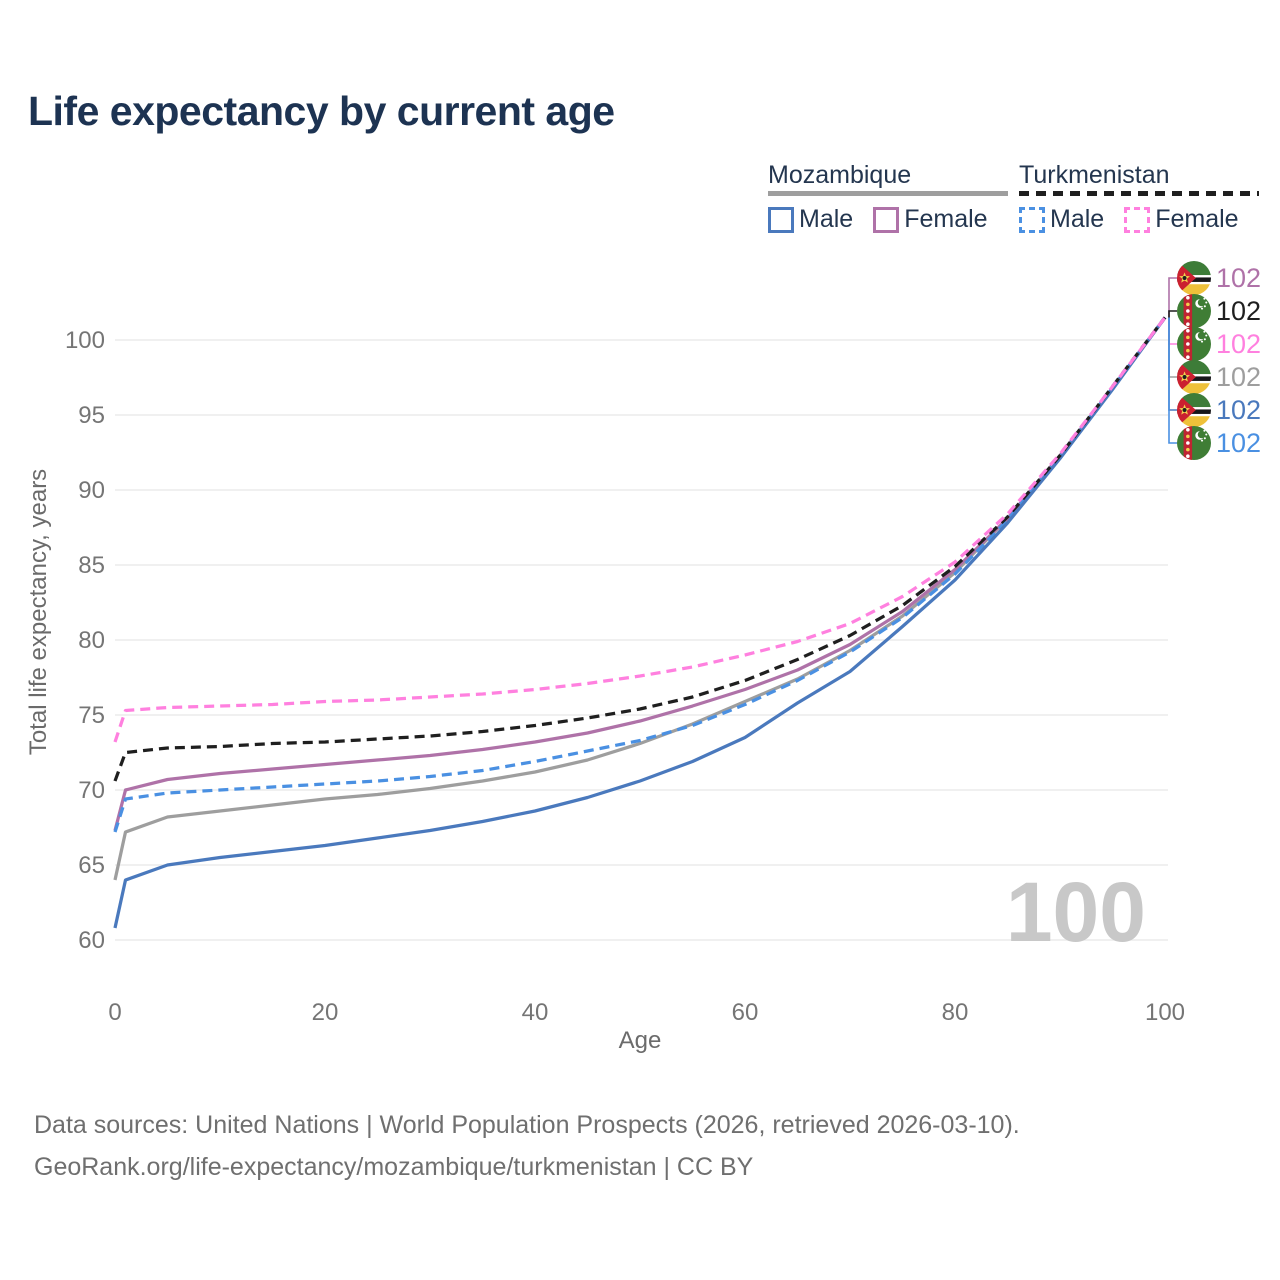  I want to click on y-tick-label: 90, so click(91, 490).